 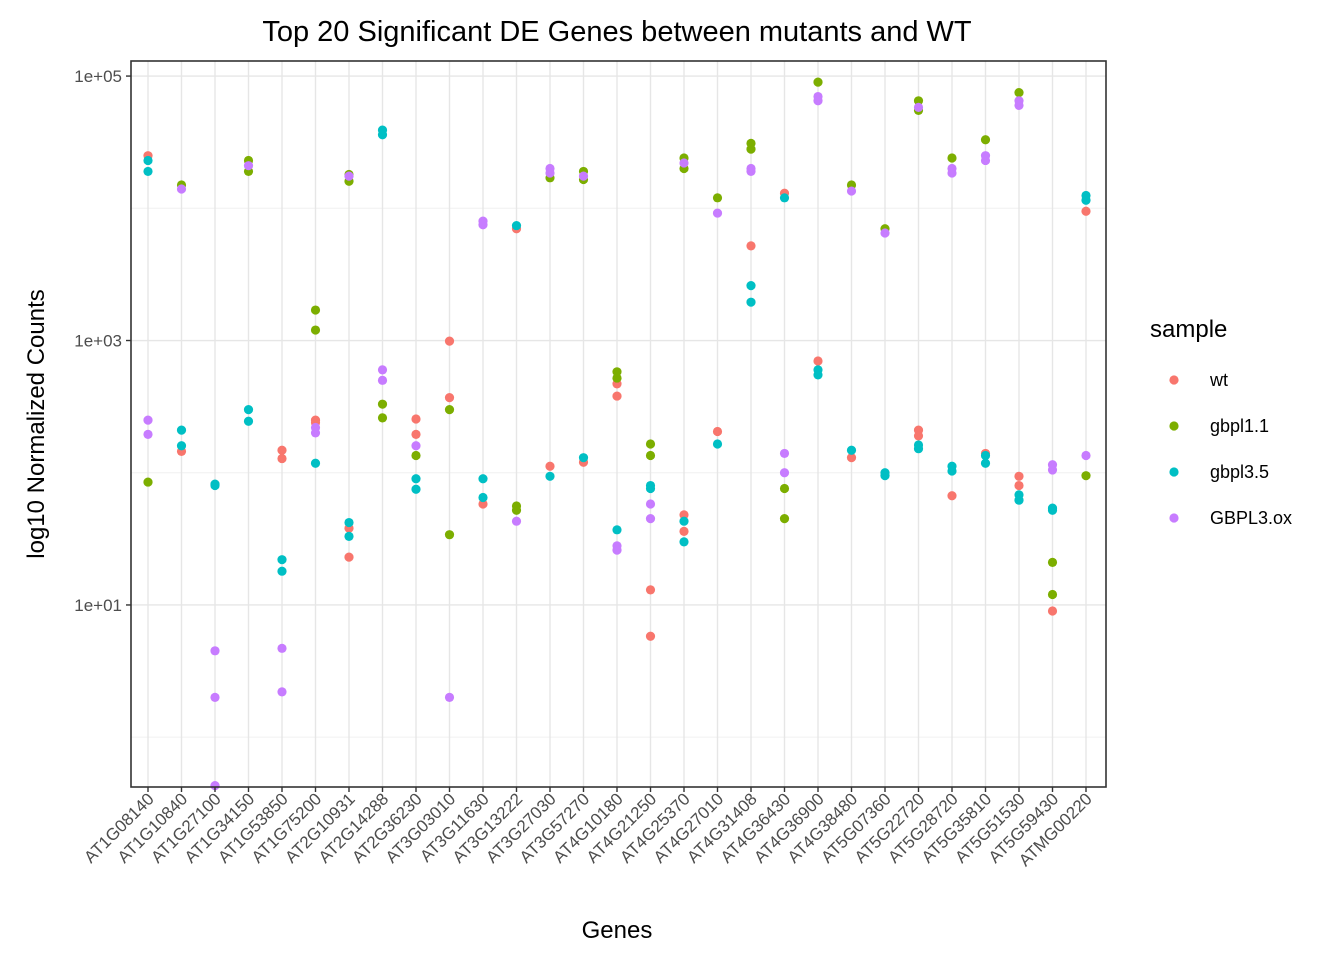 I want to click on legend-label: gbpl1.1, so click(x=1239, y=426).